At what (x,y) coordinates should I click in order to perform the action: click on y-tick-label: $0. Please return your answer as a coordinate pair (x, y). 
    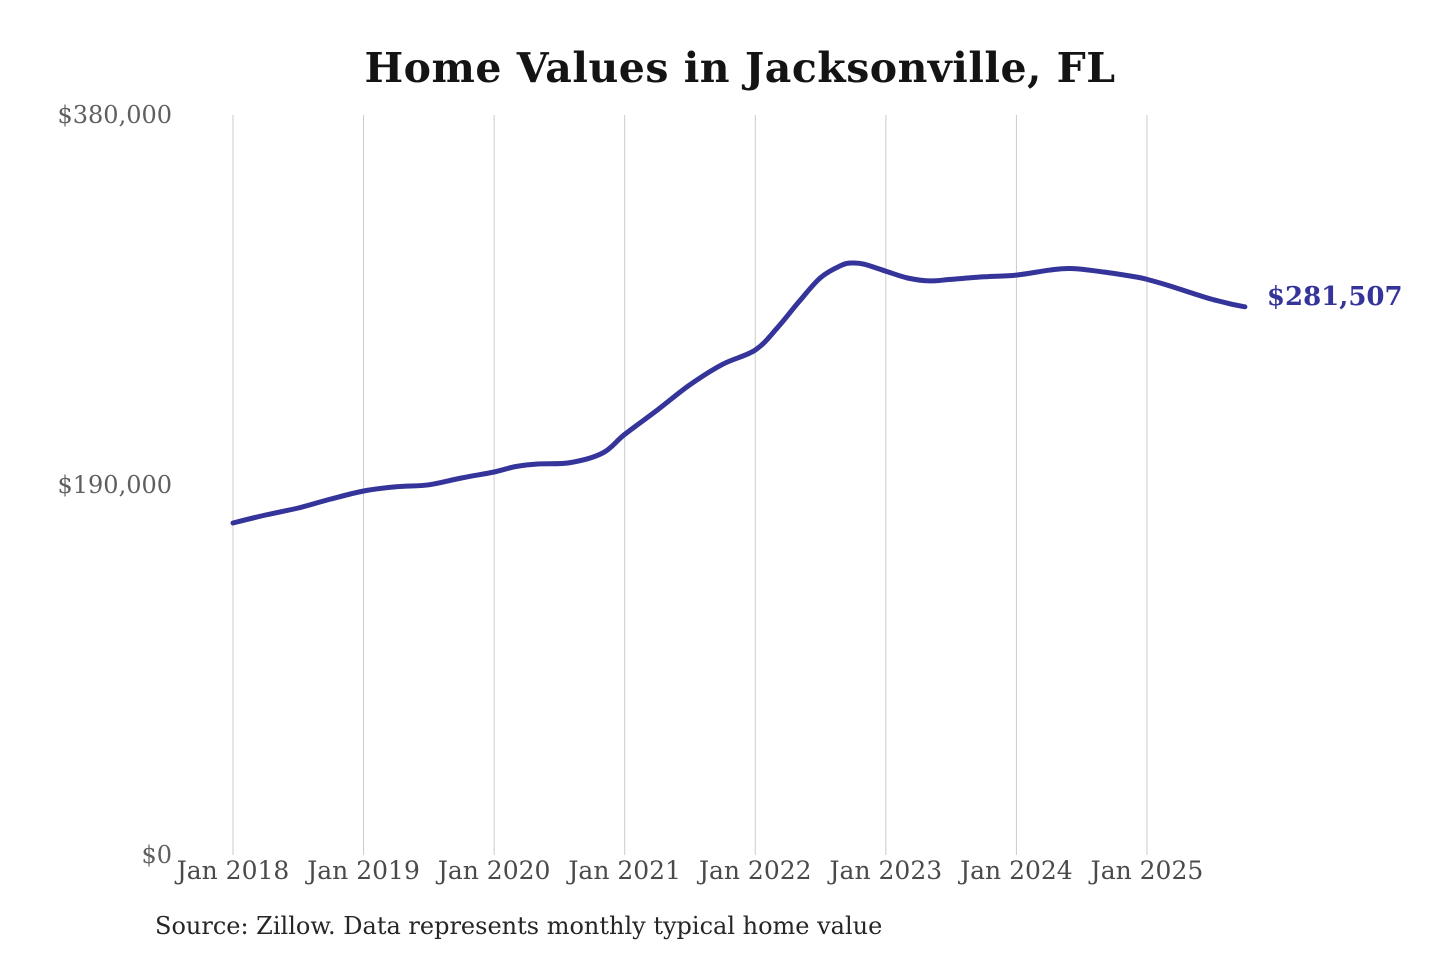
    Looking at the image, I should click on (156, 855).